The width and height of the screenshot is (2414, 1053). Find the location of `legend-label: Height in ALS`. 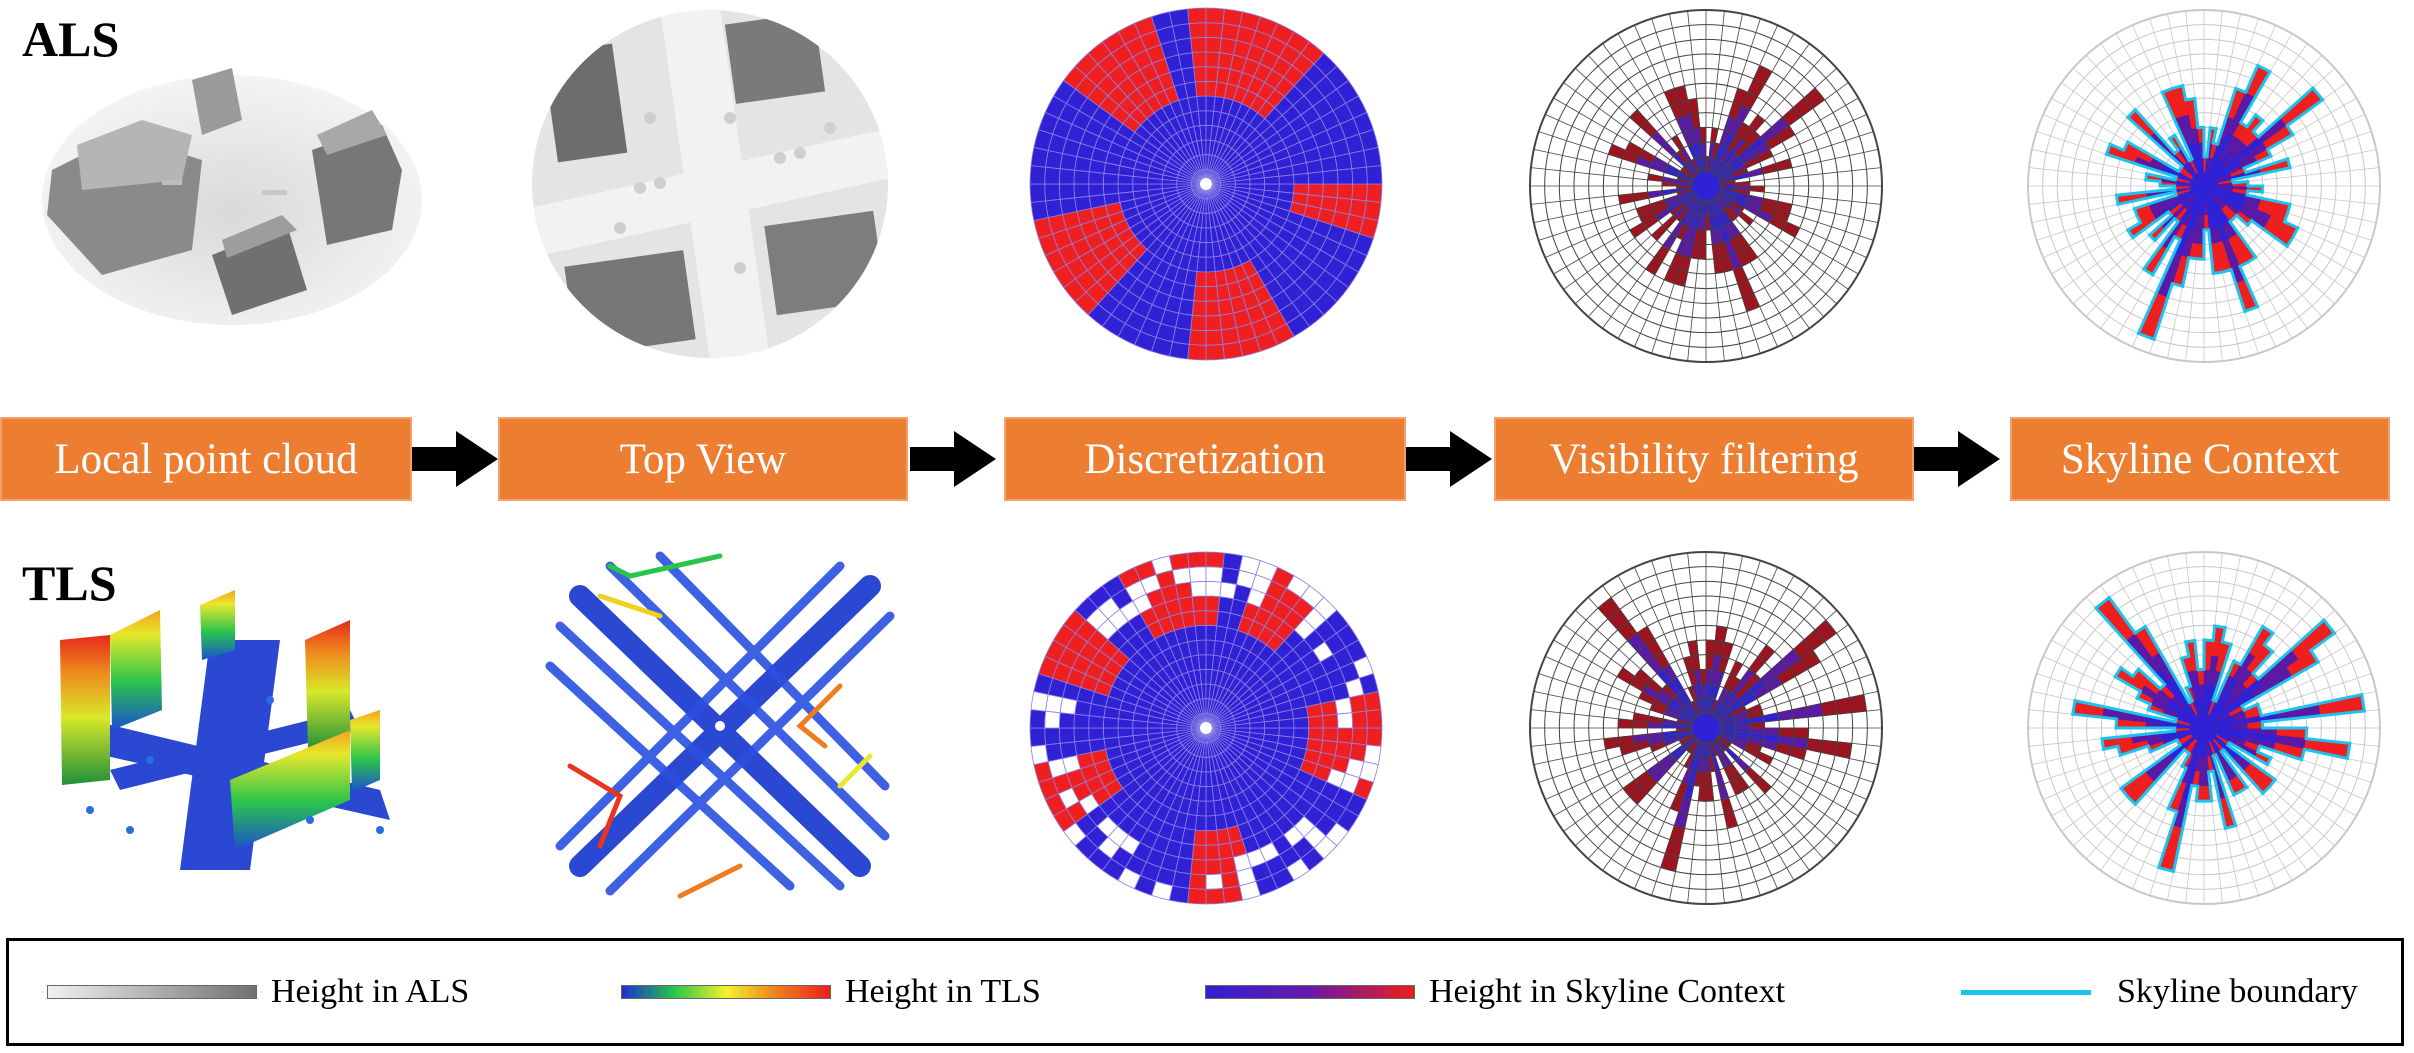

legend-label: Height in ALS is located at coordinates (370, 991).